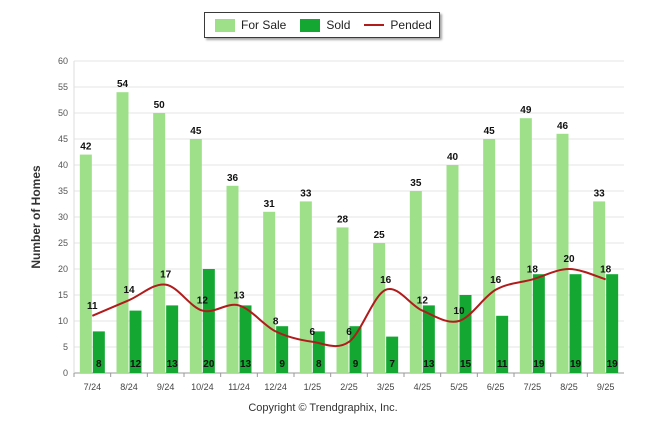 The height and width of the screenshot is (434, 646). Describe the element at coordinates (502, 364) in the screenshot. I see `label-sold-6/25: 11` at that location.